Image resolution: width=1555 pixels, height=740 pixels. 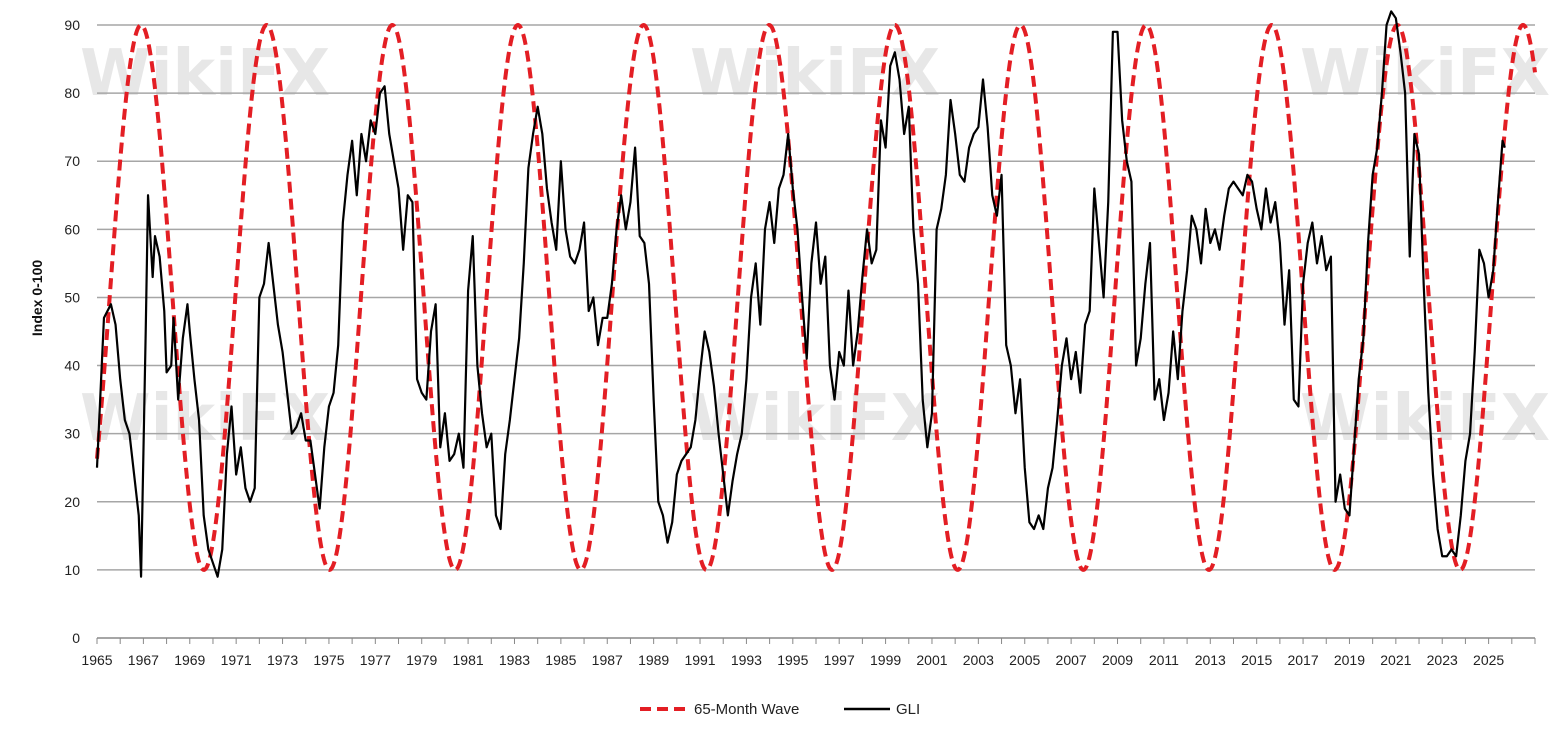 I want to click on y-tick-label: 10, so click(x=72, y=570).